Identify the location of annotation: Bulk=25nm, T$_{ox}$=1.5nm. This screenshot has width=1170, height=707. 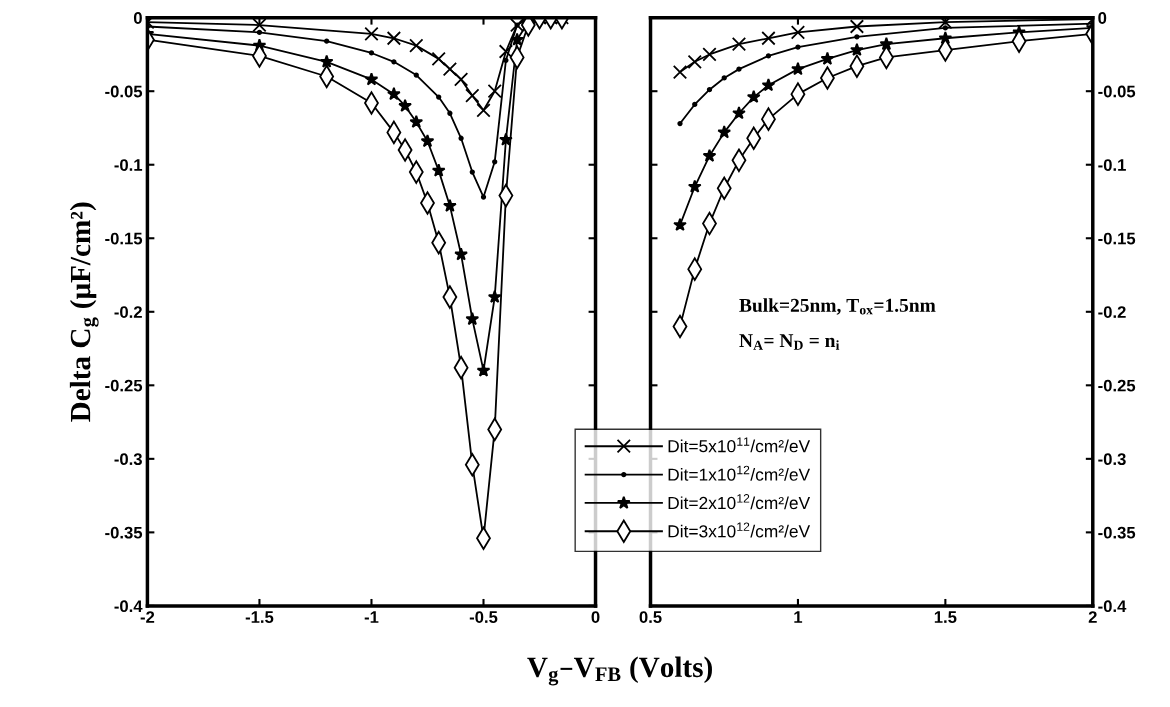
(837, 306).